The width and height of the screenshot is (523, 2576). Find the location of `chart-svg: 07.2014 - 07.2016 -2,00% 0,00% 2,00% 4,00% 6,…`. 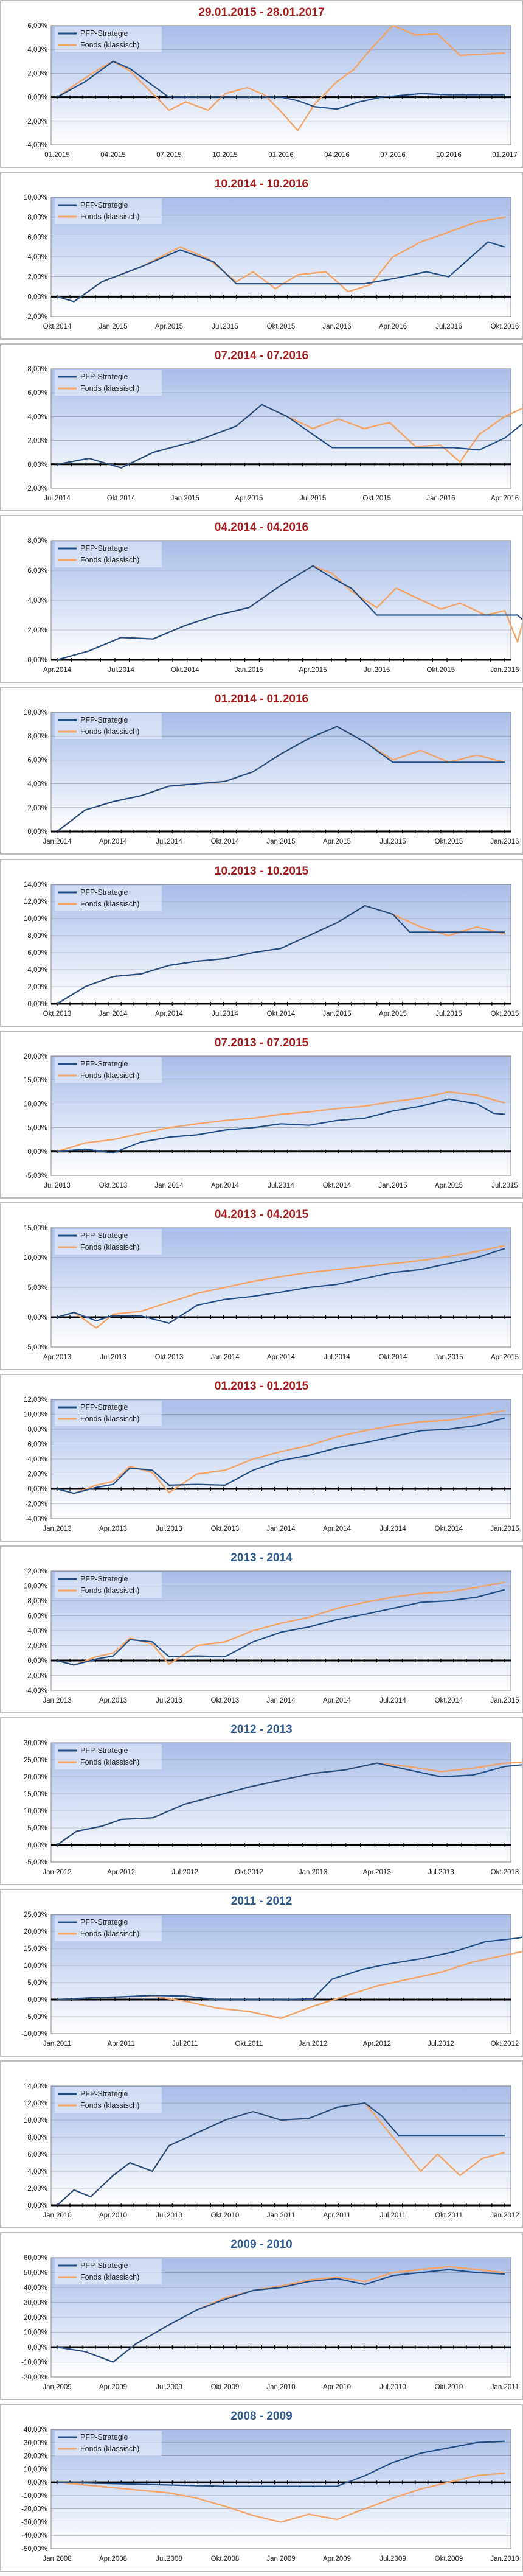

chart-svg: 07.2014 - 07.2016 -2,00% 0,00% 2,00% 4,00% 6,… is located at coordinates (274, 425).